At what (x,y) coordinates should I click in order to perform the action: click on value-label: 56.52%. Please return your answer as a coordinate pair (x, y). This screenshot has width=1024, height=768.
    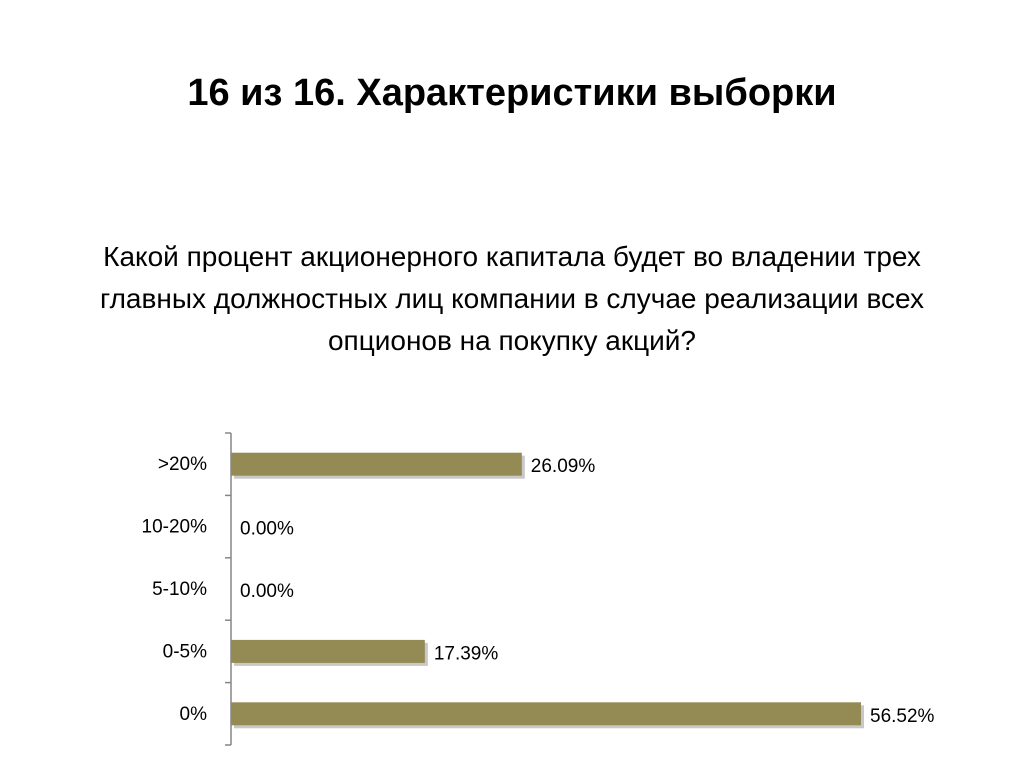
    Looking at the image, I should click on (902, 716).